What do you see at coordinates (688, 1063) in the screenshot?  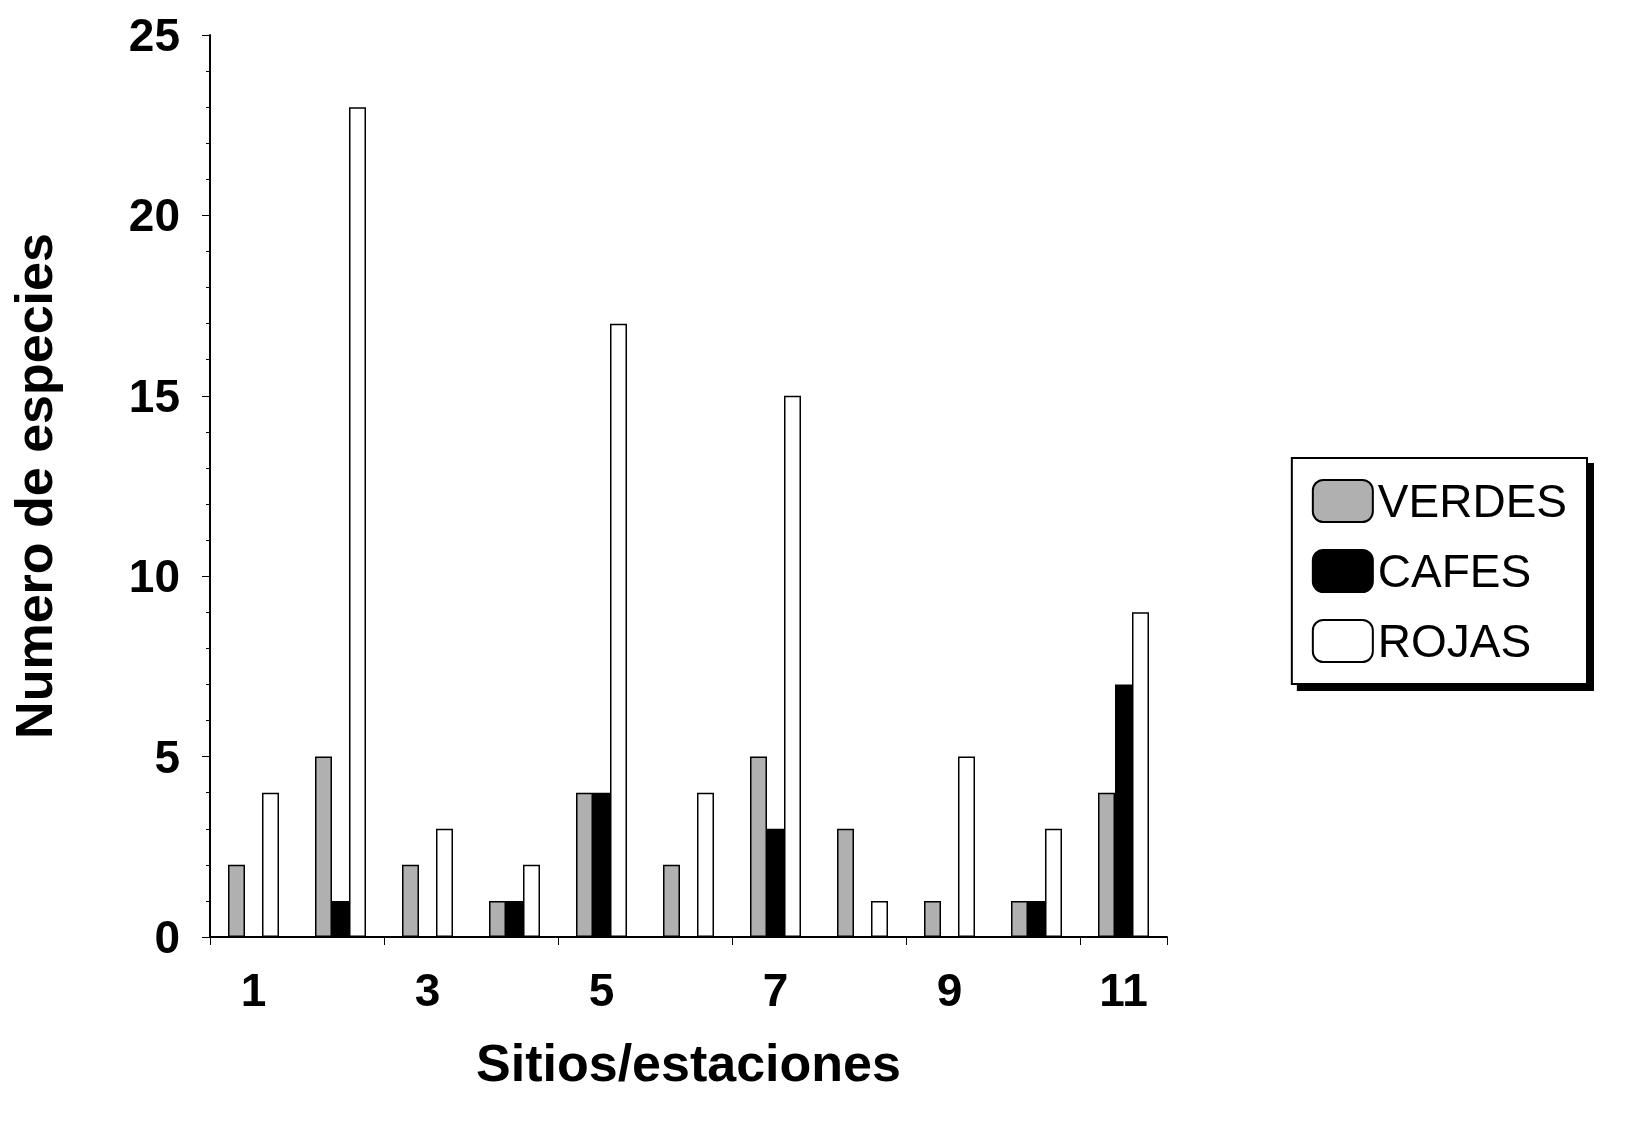 I see `x-axis-title: Sitios/estaciones` at bounding box center [688, 1063].